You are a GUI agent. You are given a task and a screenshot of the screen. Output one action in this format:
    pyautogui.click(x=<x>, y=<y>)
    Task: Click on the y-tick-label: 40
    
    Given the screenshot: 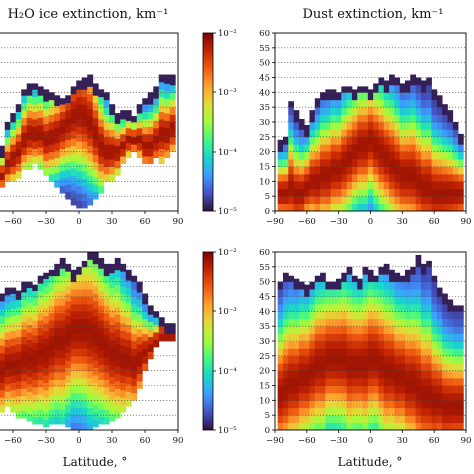 What is the action you would take?
    pyautogui.click(x=264, y=93)
    